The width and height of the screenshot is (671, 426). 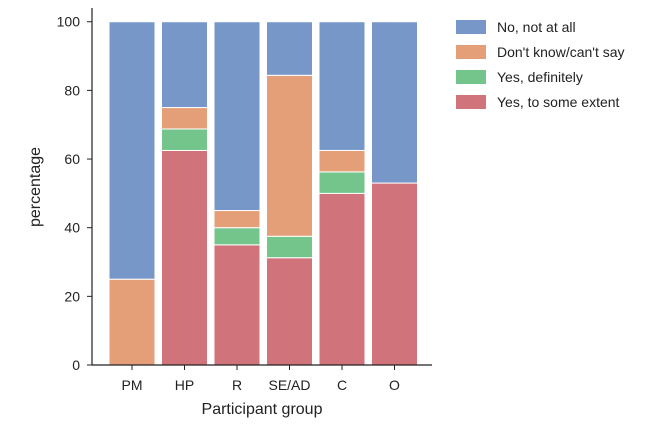 I want to click on y-axis-label: percentage, so click(x=35, y=187).